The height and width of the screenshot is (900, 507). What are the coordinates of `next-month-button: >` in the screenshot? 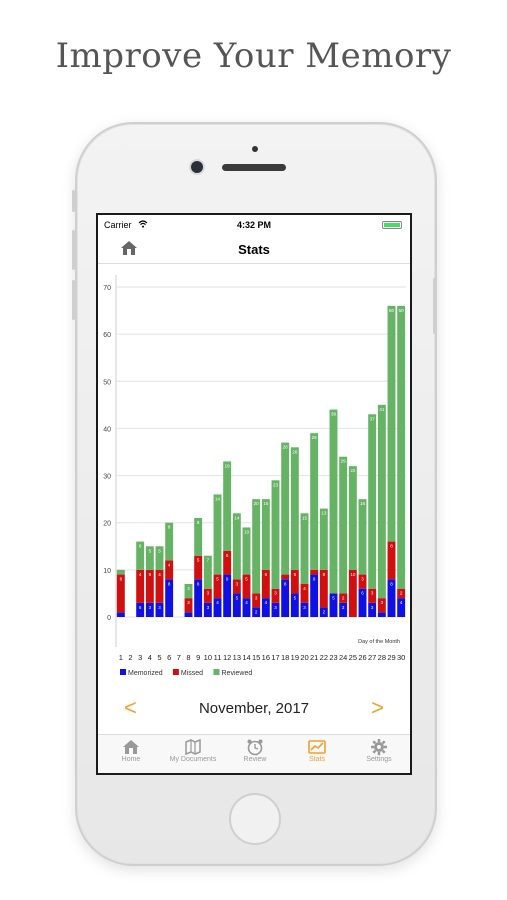 It's located at (377, 707).